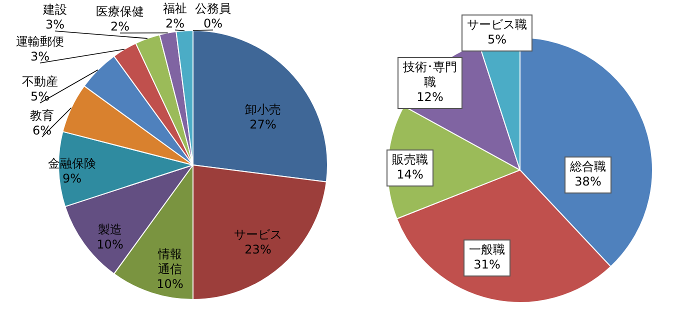 This screenshot has width=690, height=320. Describe the element at coordinates (169, 261) in the screenshot. I see `slice-label: 情報通信` at that location.